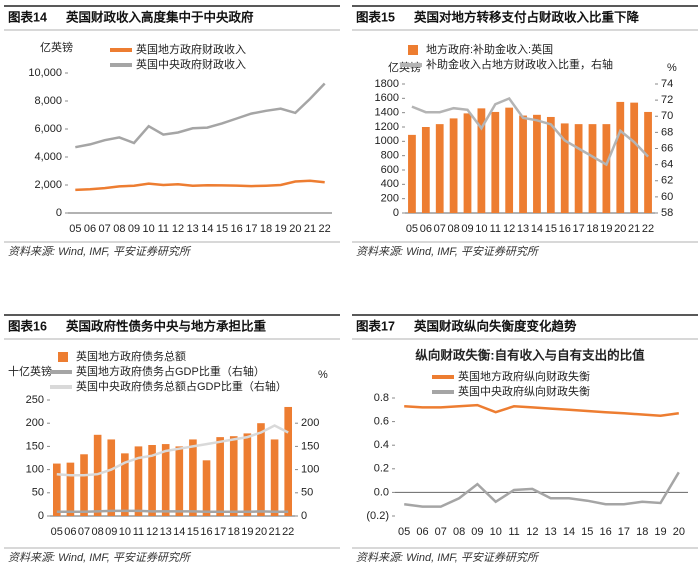  Describe the element at coordinates (70, 532) in the screenshot. I see `x-tick-label: 06` at that location.